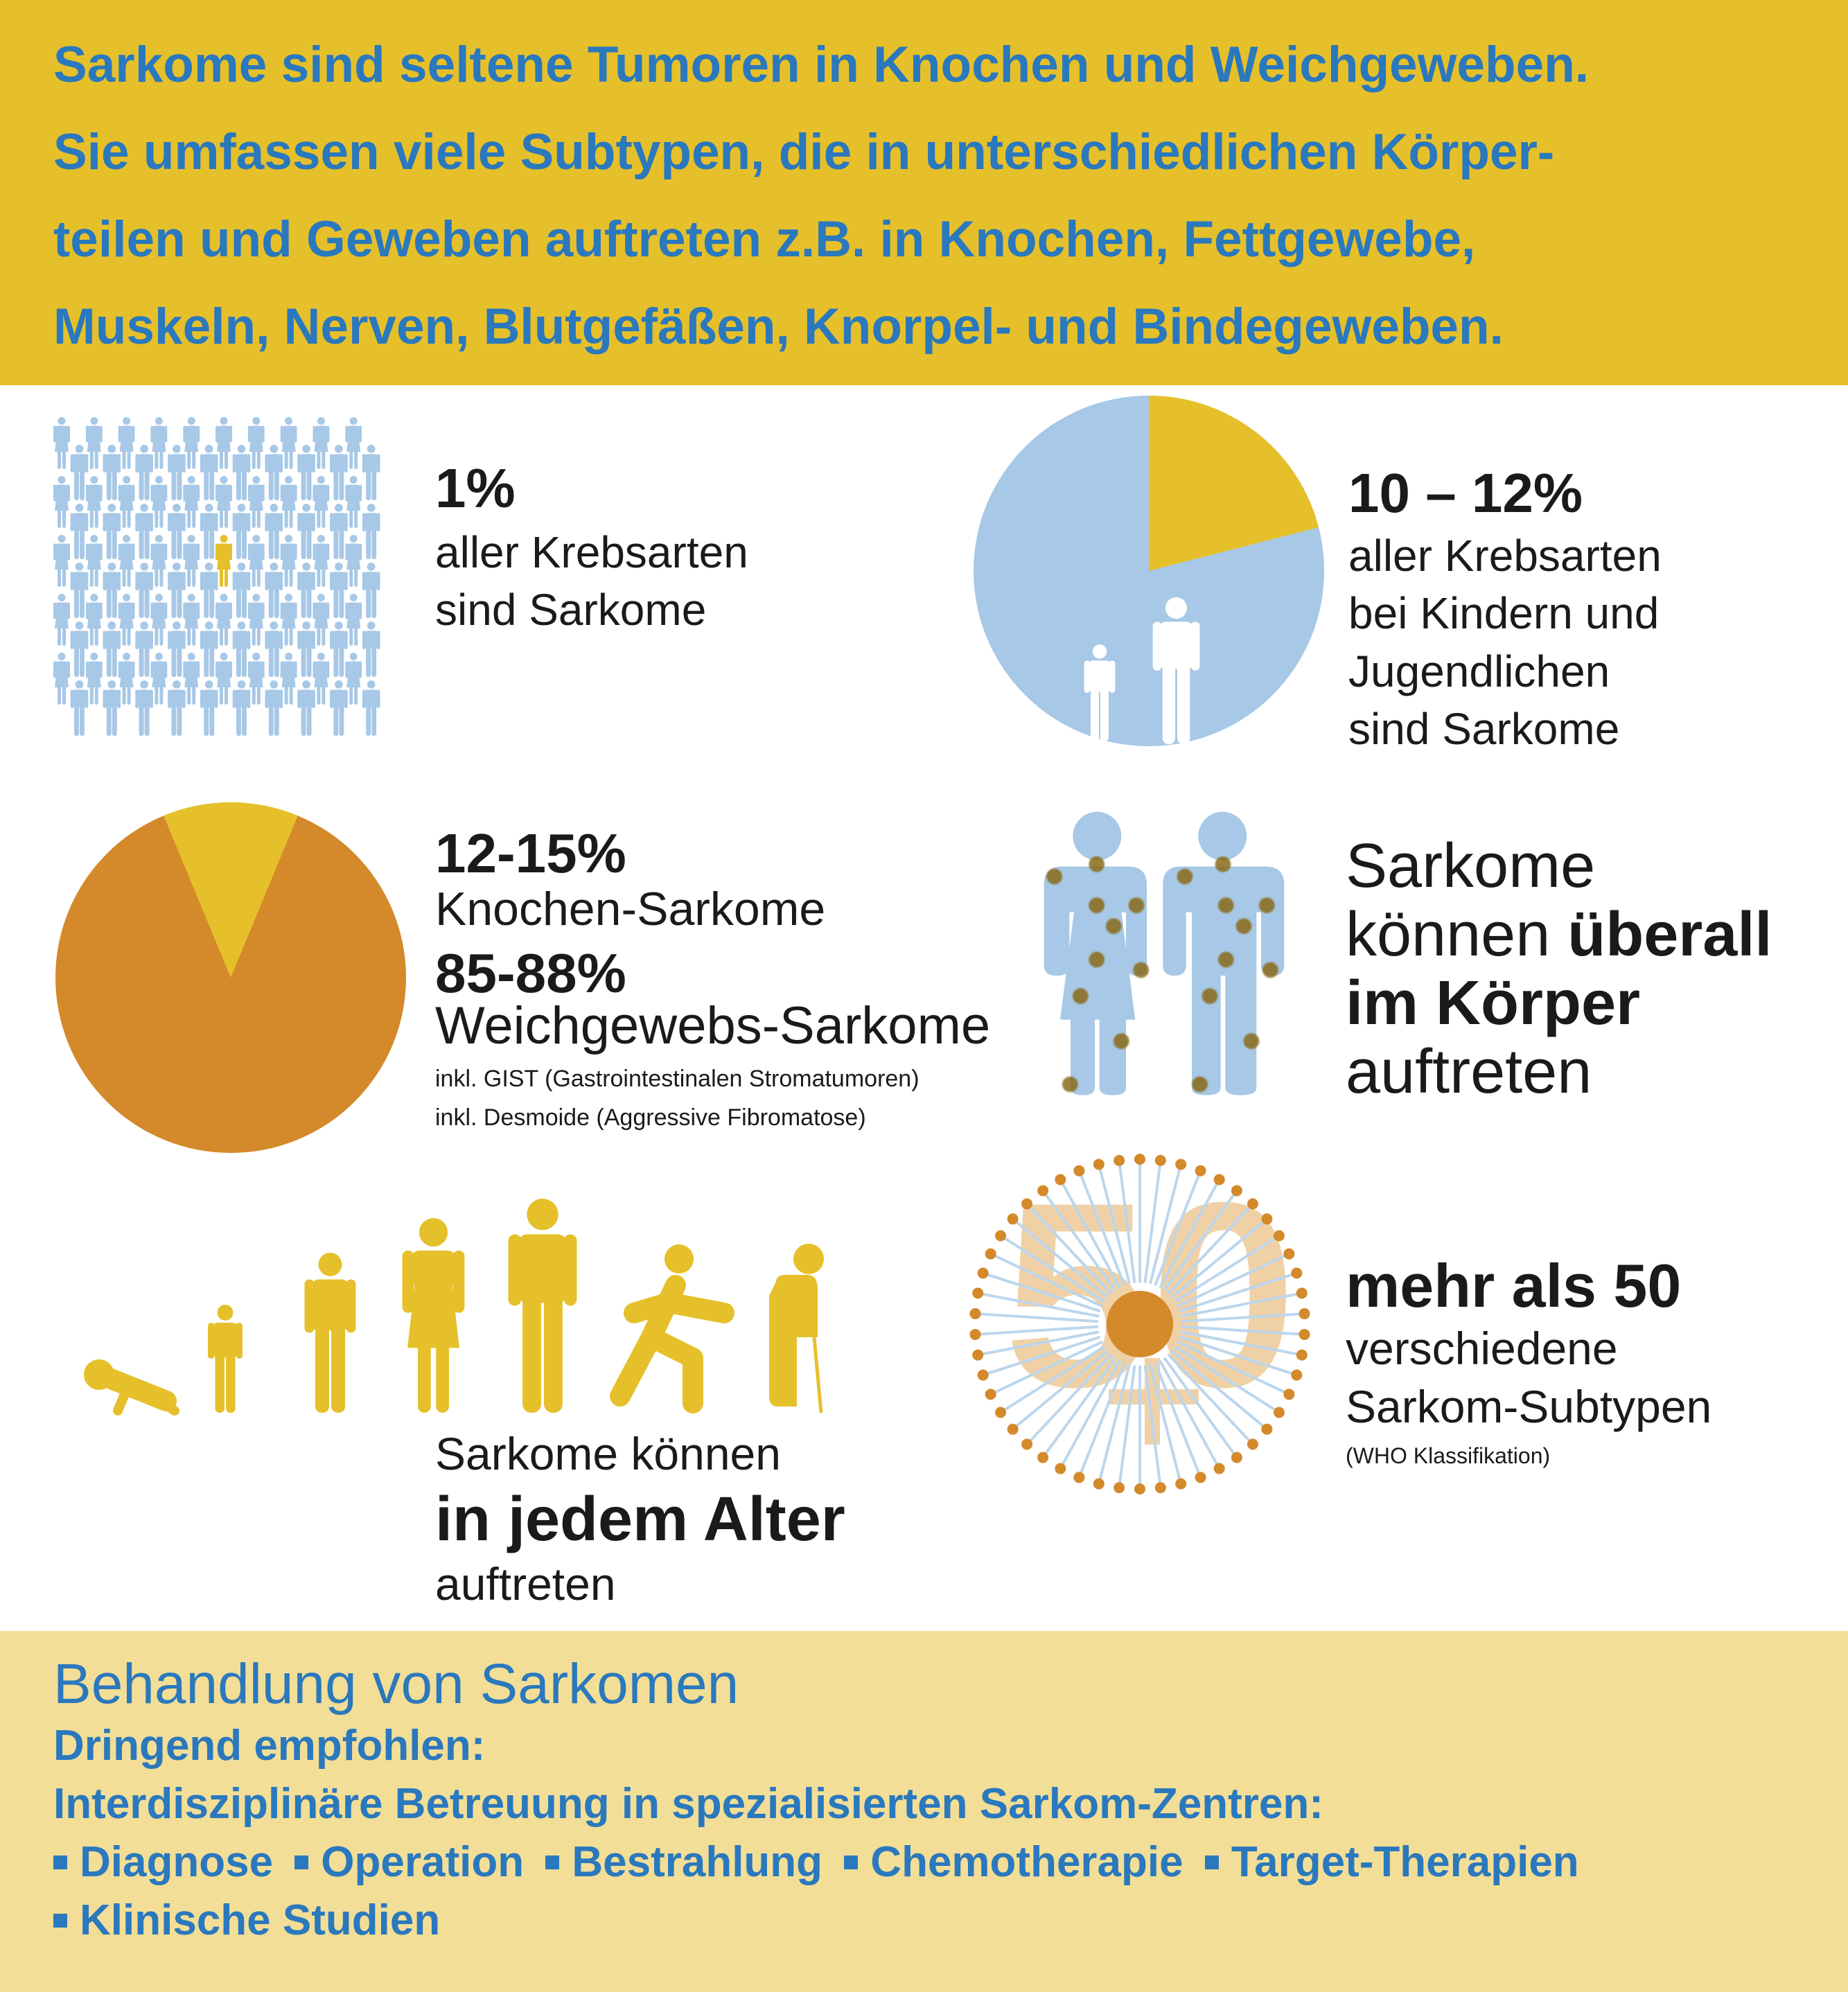 This screenshot has width=1848, height=1992. What do you see at coordinates (525, 1584) in the screenshot?
I see `age-text: auftreten` at bounding box center [525, 1584].